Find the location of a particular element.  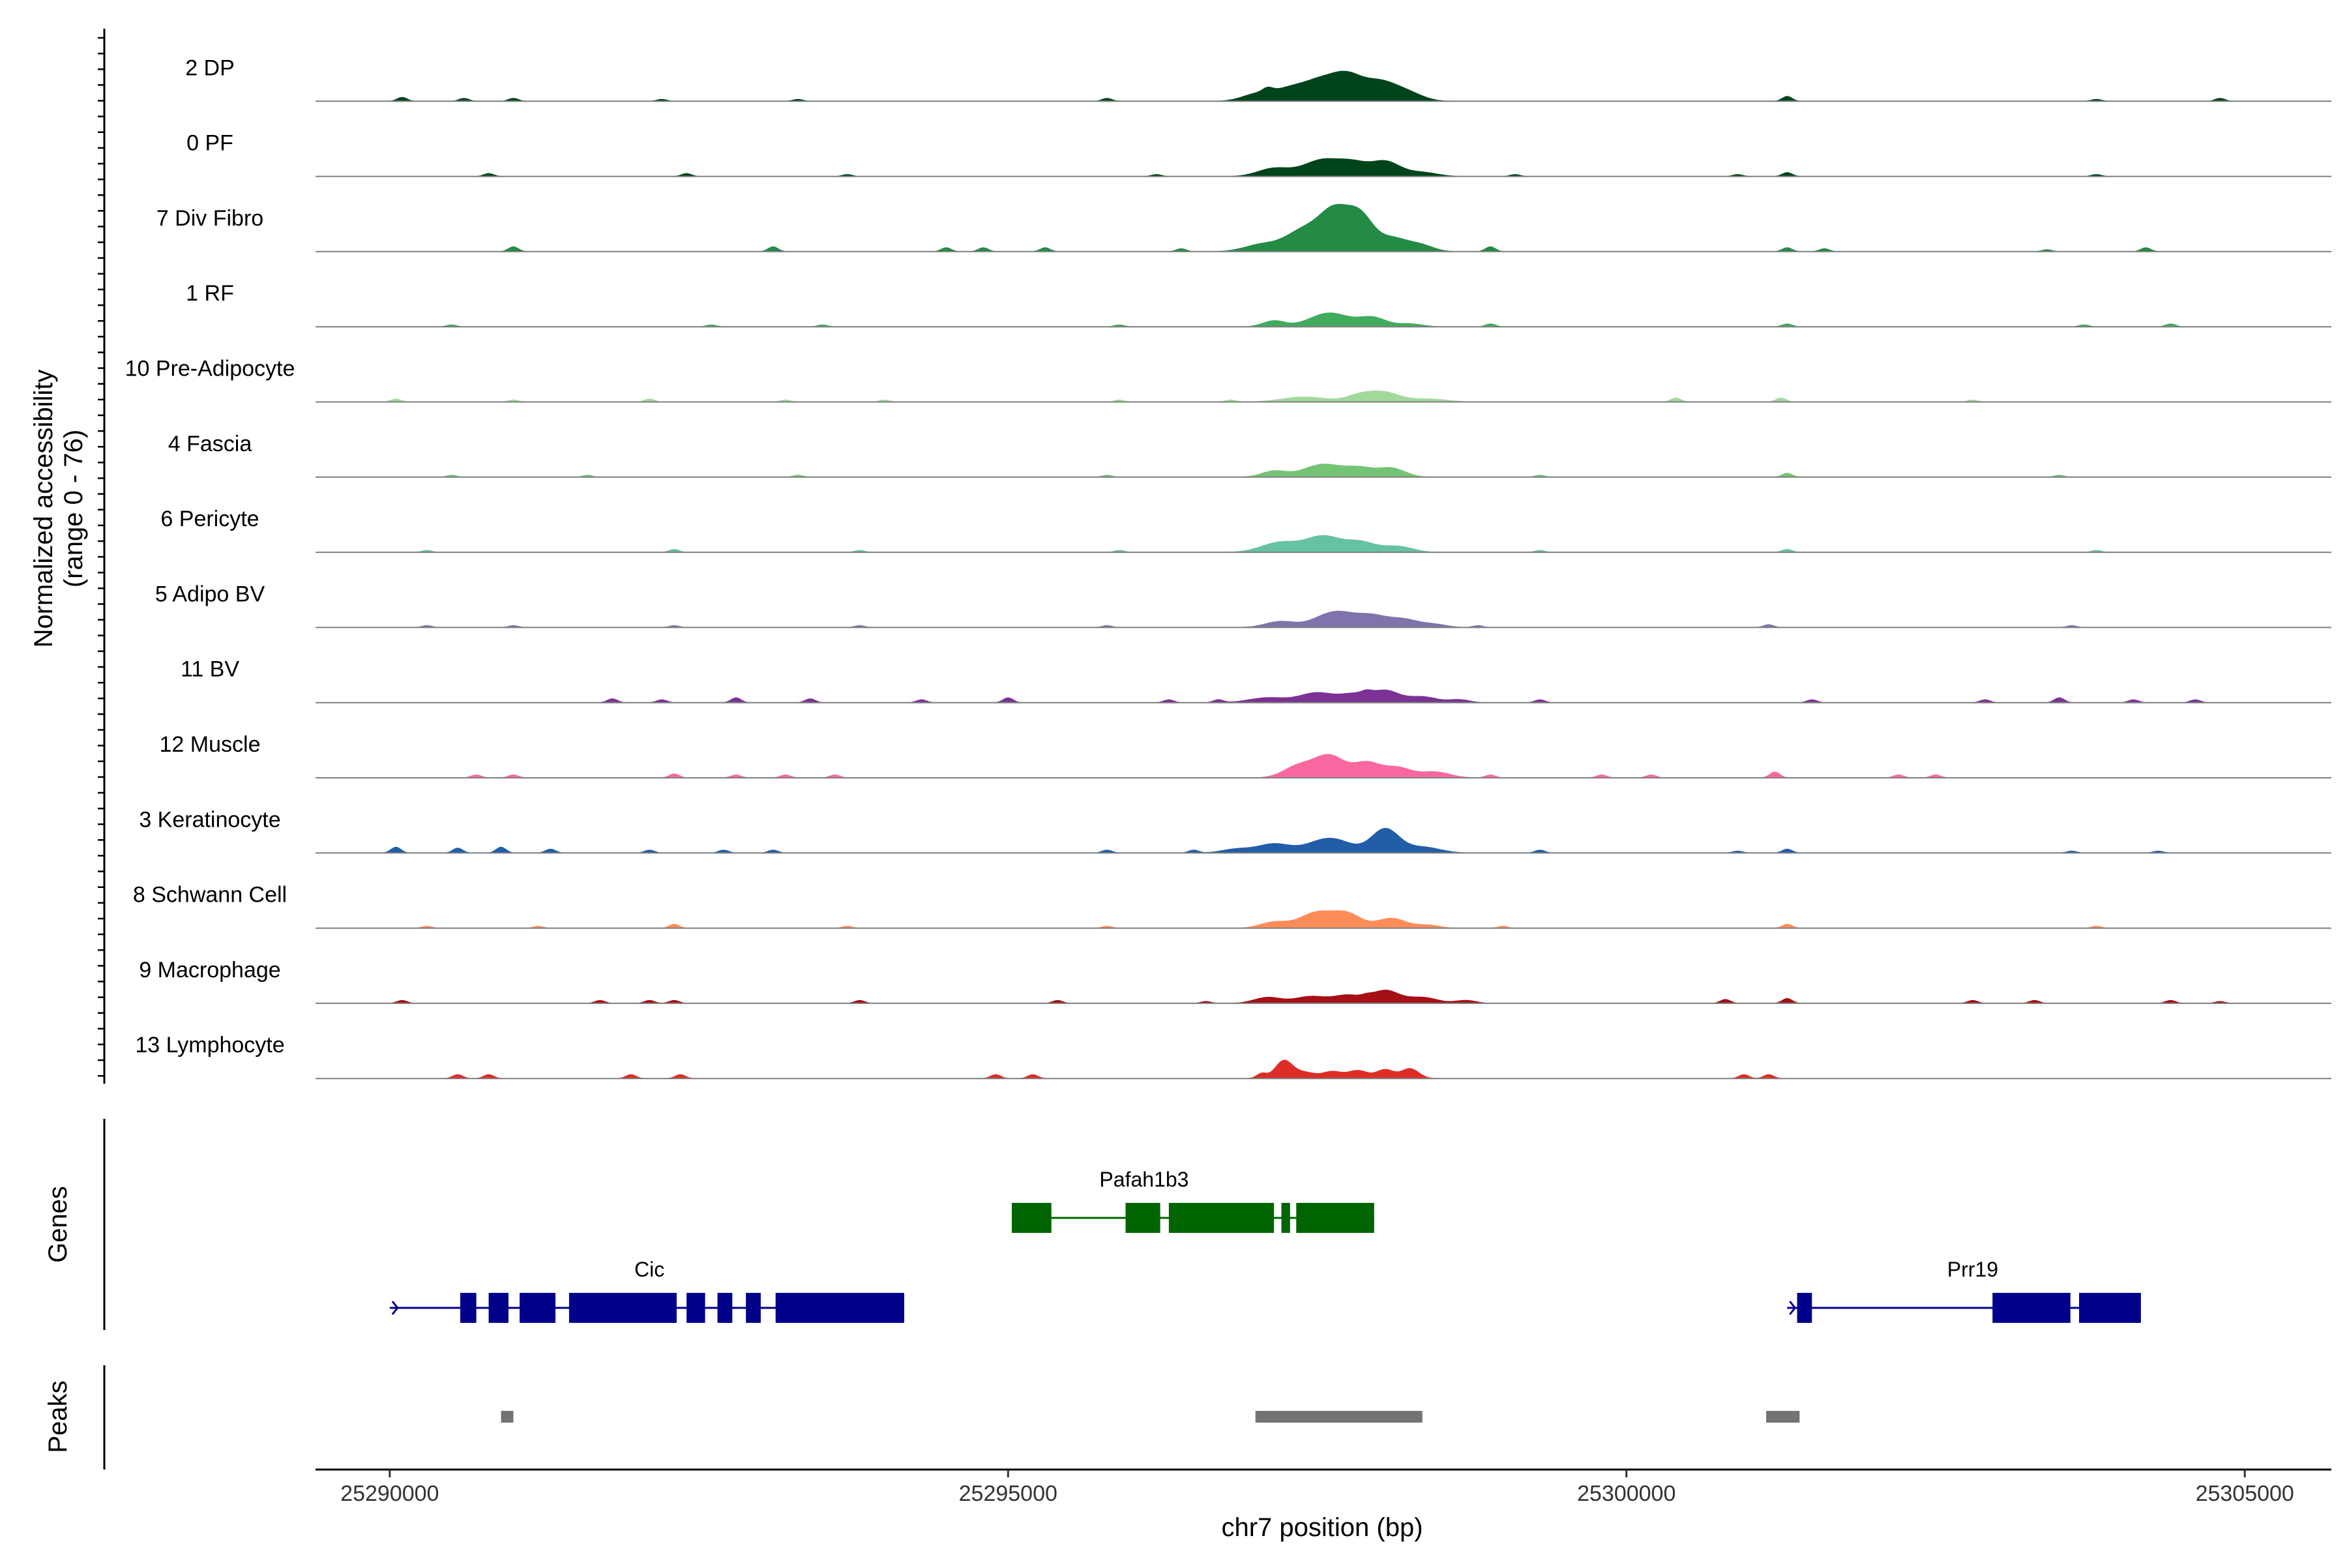

track-label: 7 Div Fibro is located at coordinates (209, 218).